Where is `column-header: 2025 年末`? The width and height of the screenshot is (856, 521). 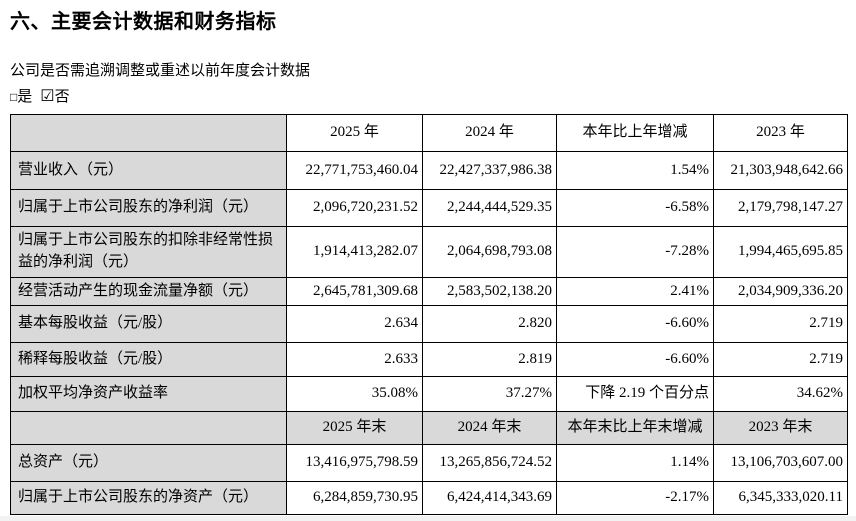
column-header: 2025 年末 is located at coordinates (354, 428).